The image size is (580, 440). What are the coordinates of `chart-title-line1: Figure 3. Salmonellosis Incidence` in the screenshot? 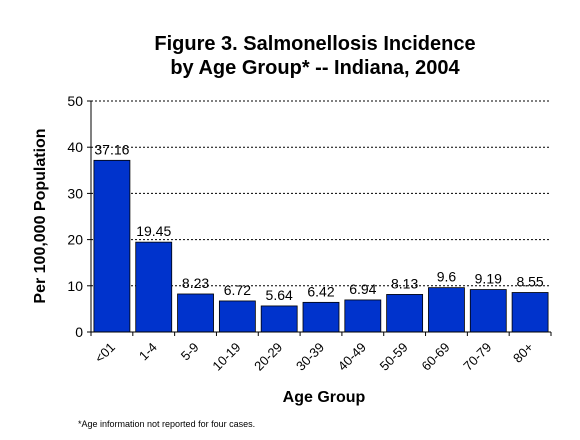 It's located at (315, 44).